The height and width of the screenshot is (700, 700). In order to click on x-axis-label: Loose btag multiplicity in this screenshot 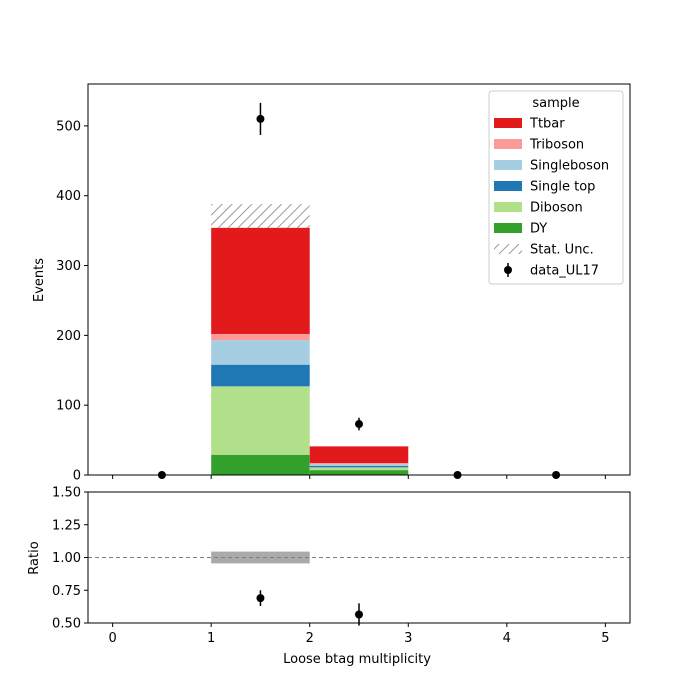, I will do `click(357, 659)`.